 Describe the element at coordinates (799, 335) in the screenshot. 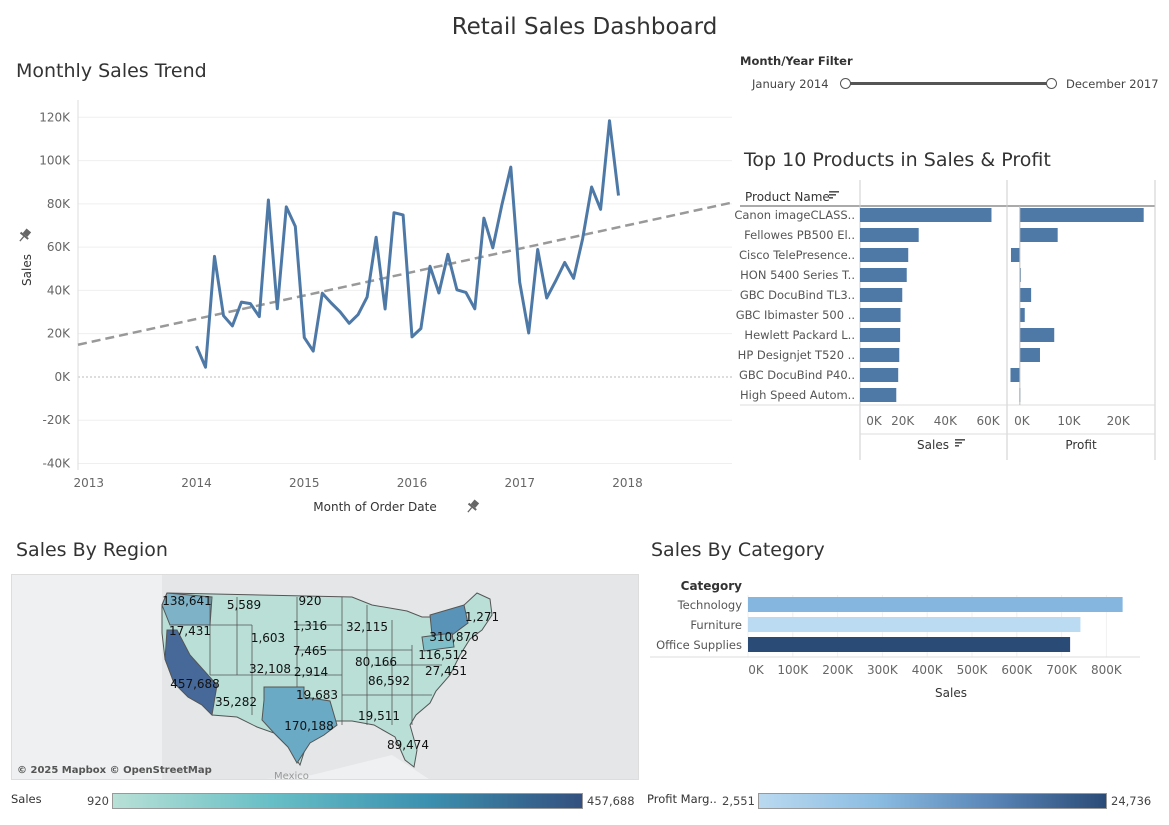

I see `product-label: Hewlett Packard L..` at that location.